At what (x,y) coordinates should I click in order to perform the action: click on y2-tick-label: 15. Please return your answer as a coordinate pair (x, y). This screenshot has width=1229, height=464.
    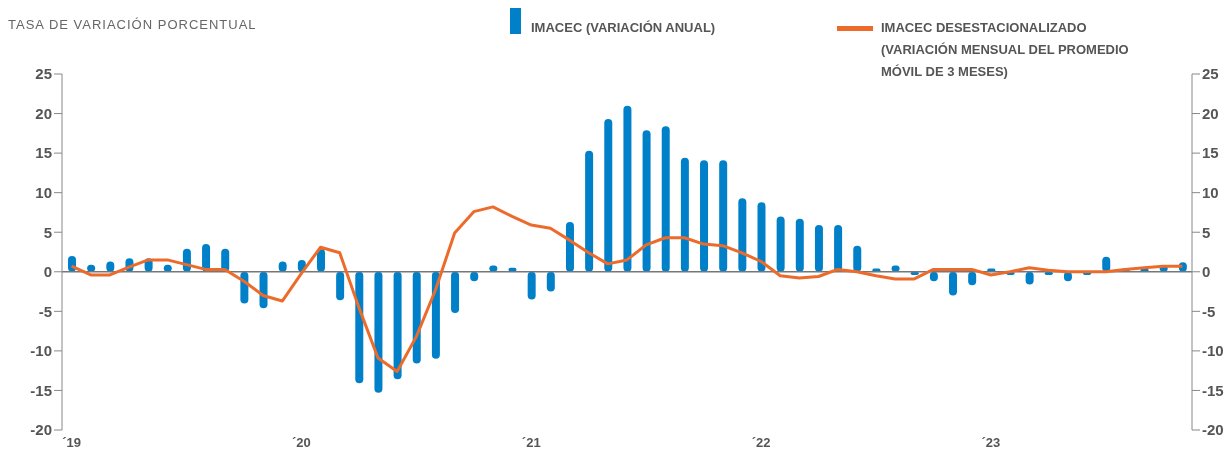
    Looking at the image, I should click on (1210, 153).